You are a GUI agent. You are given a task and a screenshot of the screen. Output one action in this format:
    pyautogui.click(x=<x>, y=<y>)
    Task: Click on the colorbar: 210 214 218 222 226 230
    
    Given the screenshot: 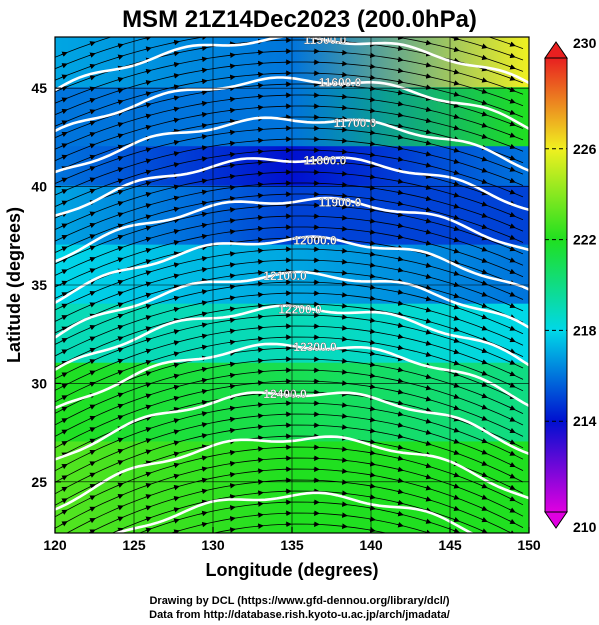 What is the action you would take?
    pyautogui.click(x=570, y=285)
    